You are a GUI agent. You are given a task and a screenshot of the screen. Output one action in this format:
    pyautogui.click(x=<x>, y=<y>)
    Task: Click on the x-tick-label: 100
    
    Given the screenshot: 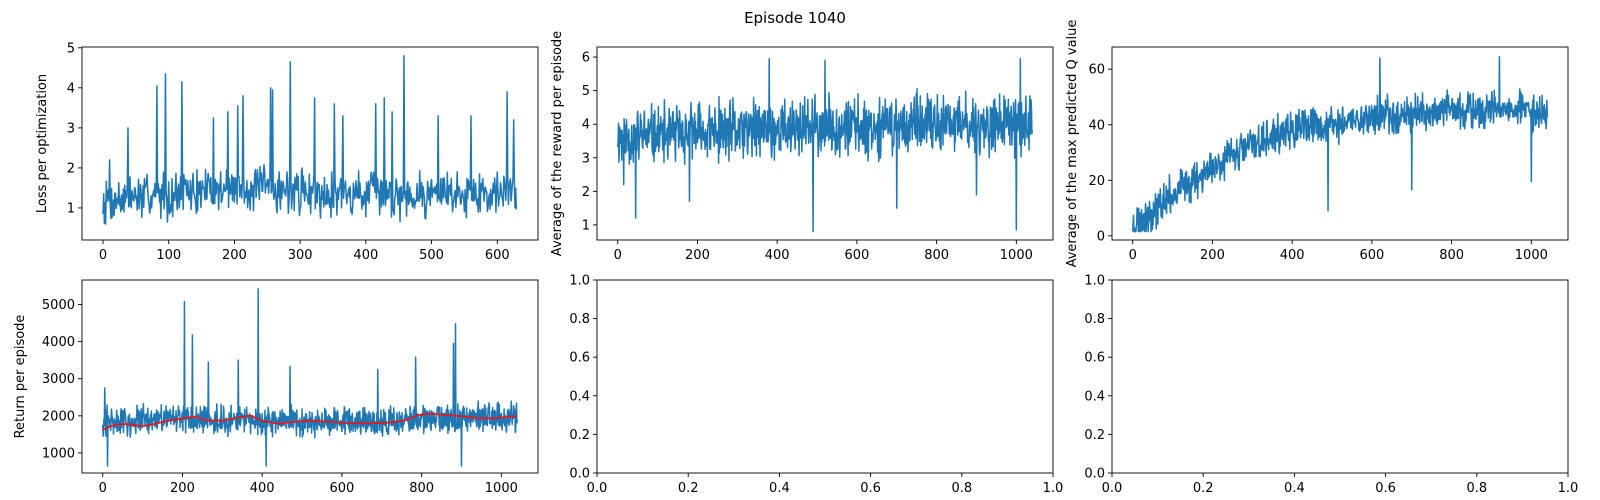 What is the action you would take?
    pyautogui.click(x=168, y=255)
    